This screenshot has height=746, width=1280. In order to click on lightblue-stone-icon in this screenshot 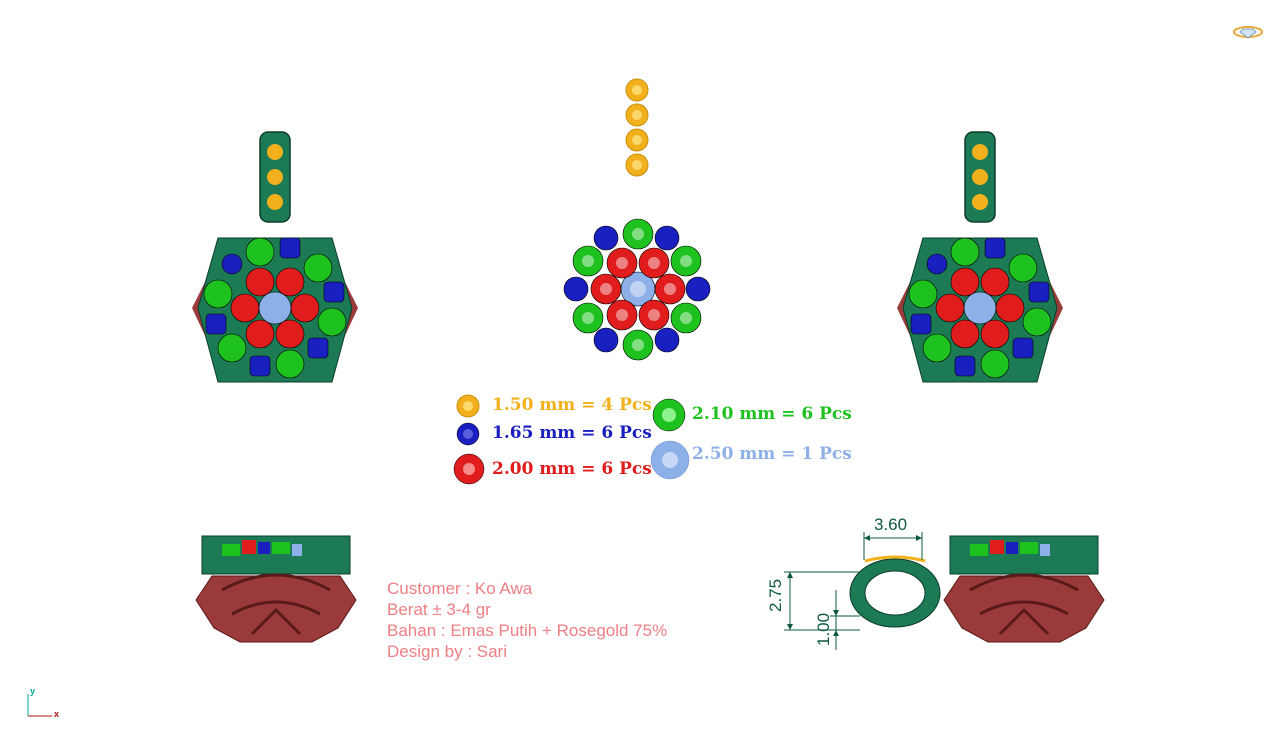, I will do `click(670, 460)`.